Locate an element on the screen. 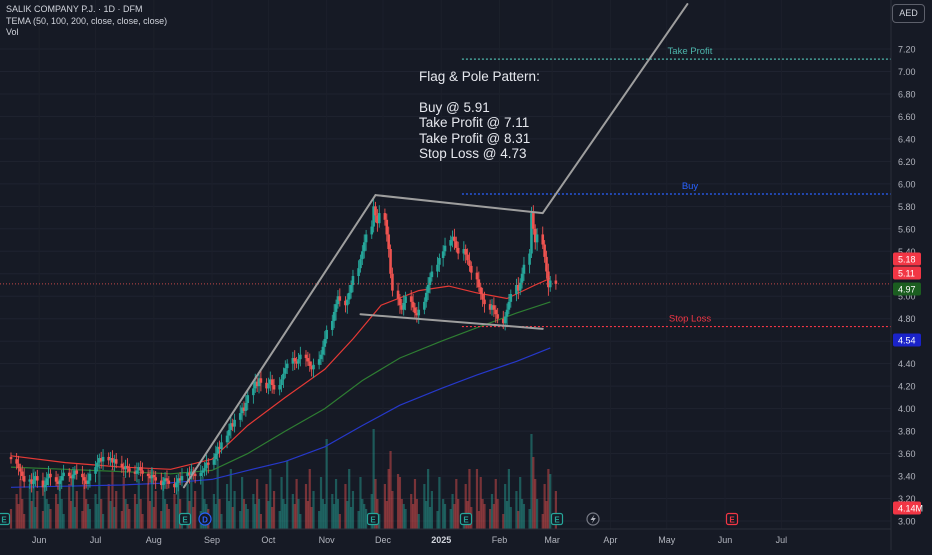 The height and width of the screenshot is (555, 932). price-label-text: 4.54 is located at coordinates (907, 341).